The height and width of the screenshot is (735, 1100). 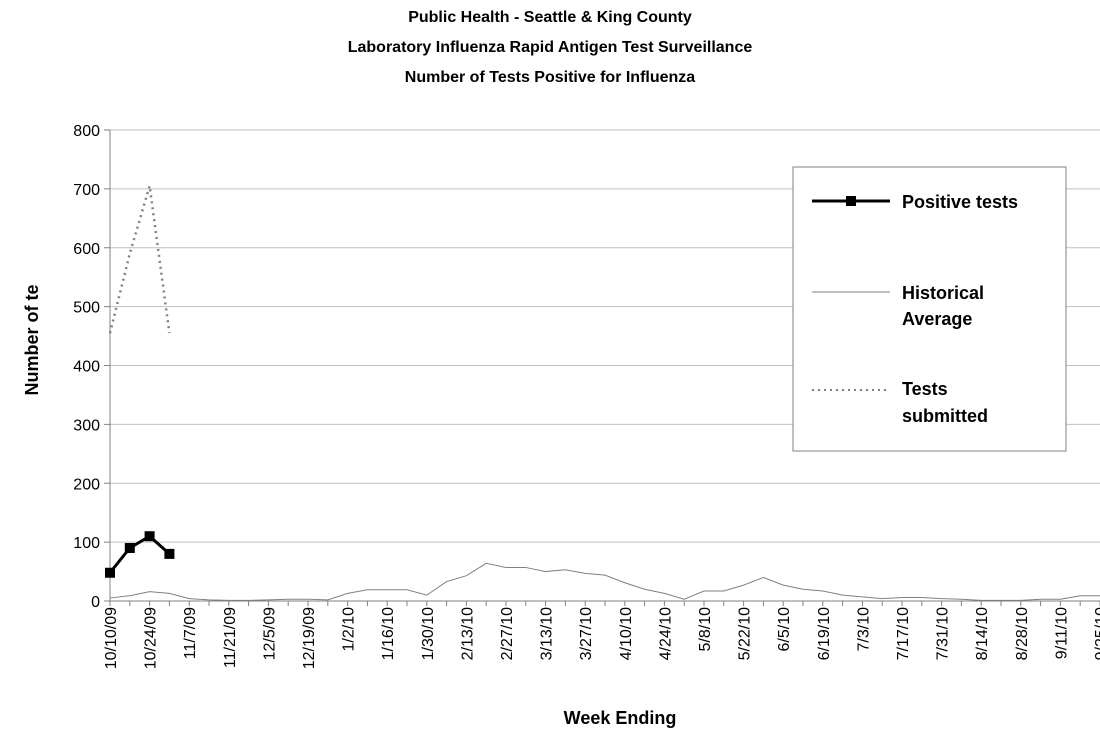 I want to click on y-tick-label: 400, so click(x=86, y=367).